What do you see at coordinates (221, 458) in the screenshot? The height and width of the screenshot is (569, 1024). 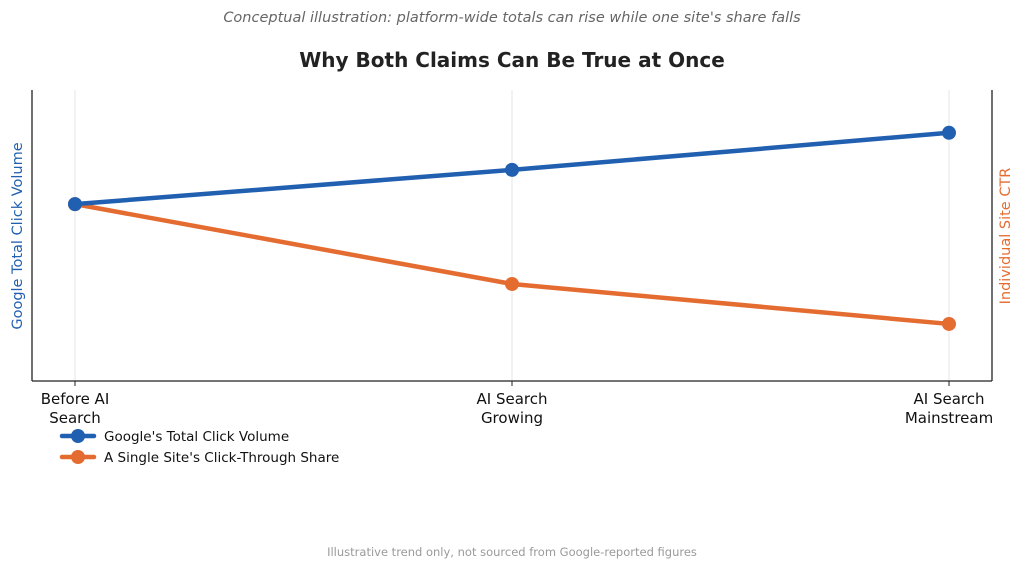 I see `legend-label: A Single Site's Click-Through Share` at bounding box center [221, 458].